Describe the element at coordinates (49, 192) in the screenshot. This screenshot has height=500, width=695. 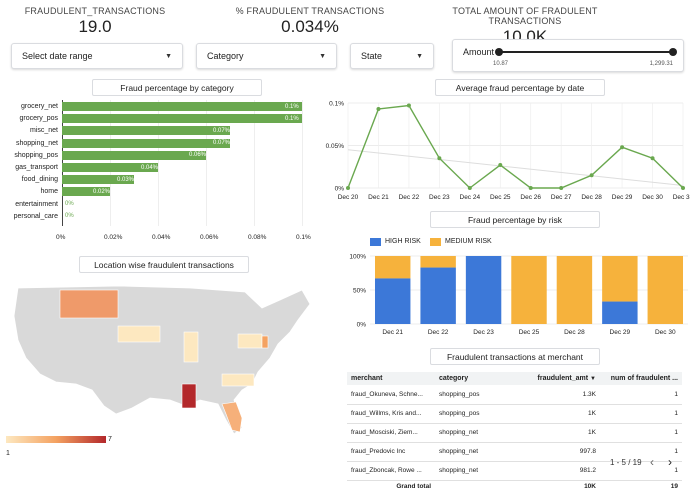
I see `category-label: home` at that location.